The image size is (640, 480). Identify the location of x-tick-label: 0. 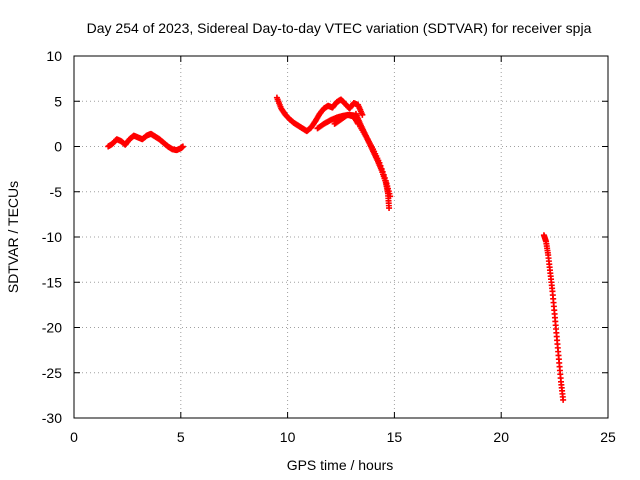
(74, 437).